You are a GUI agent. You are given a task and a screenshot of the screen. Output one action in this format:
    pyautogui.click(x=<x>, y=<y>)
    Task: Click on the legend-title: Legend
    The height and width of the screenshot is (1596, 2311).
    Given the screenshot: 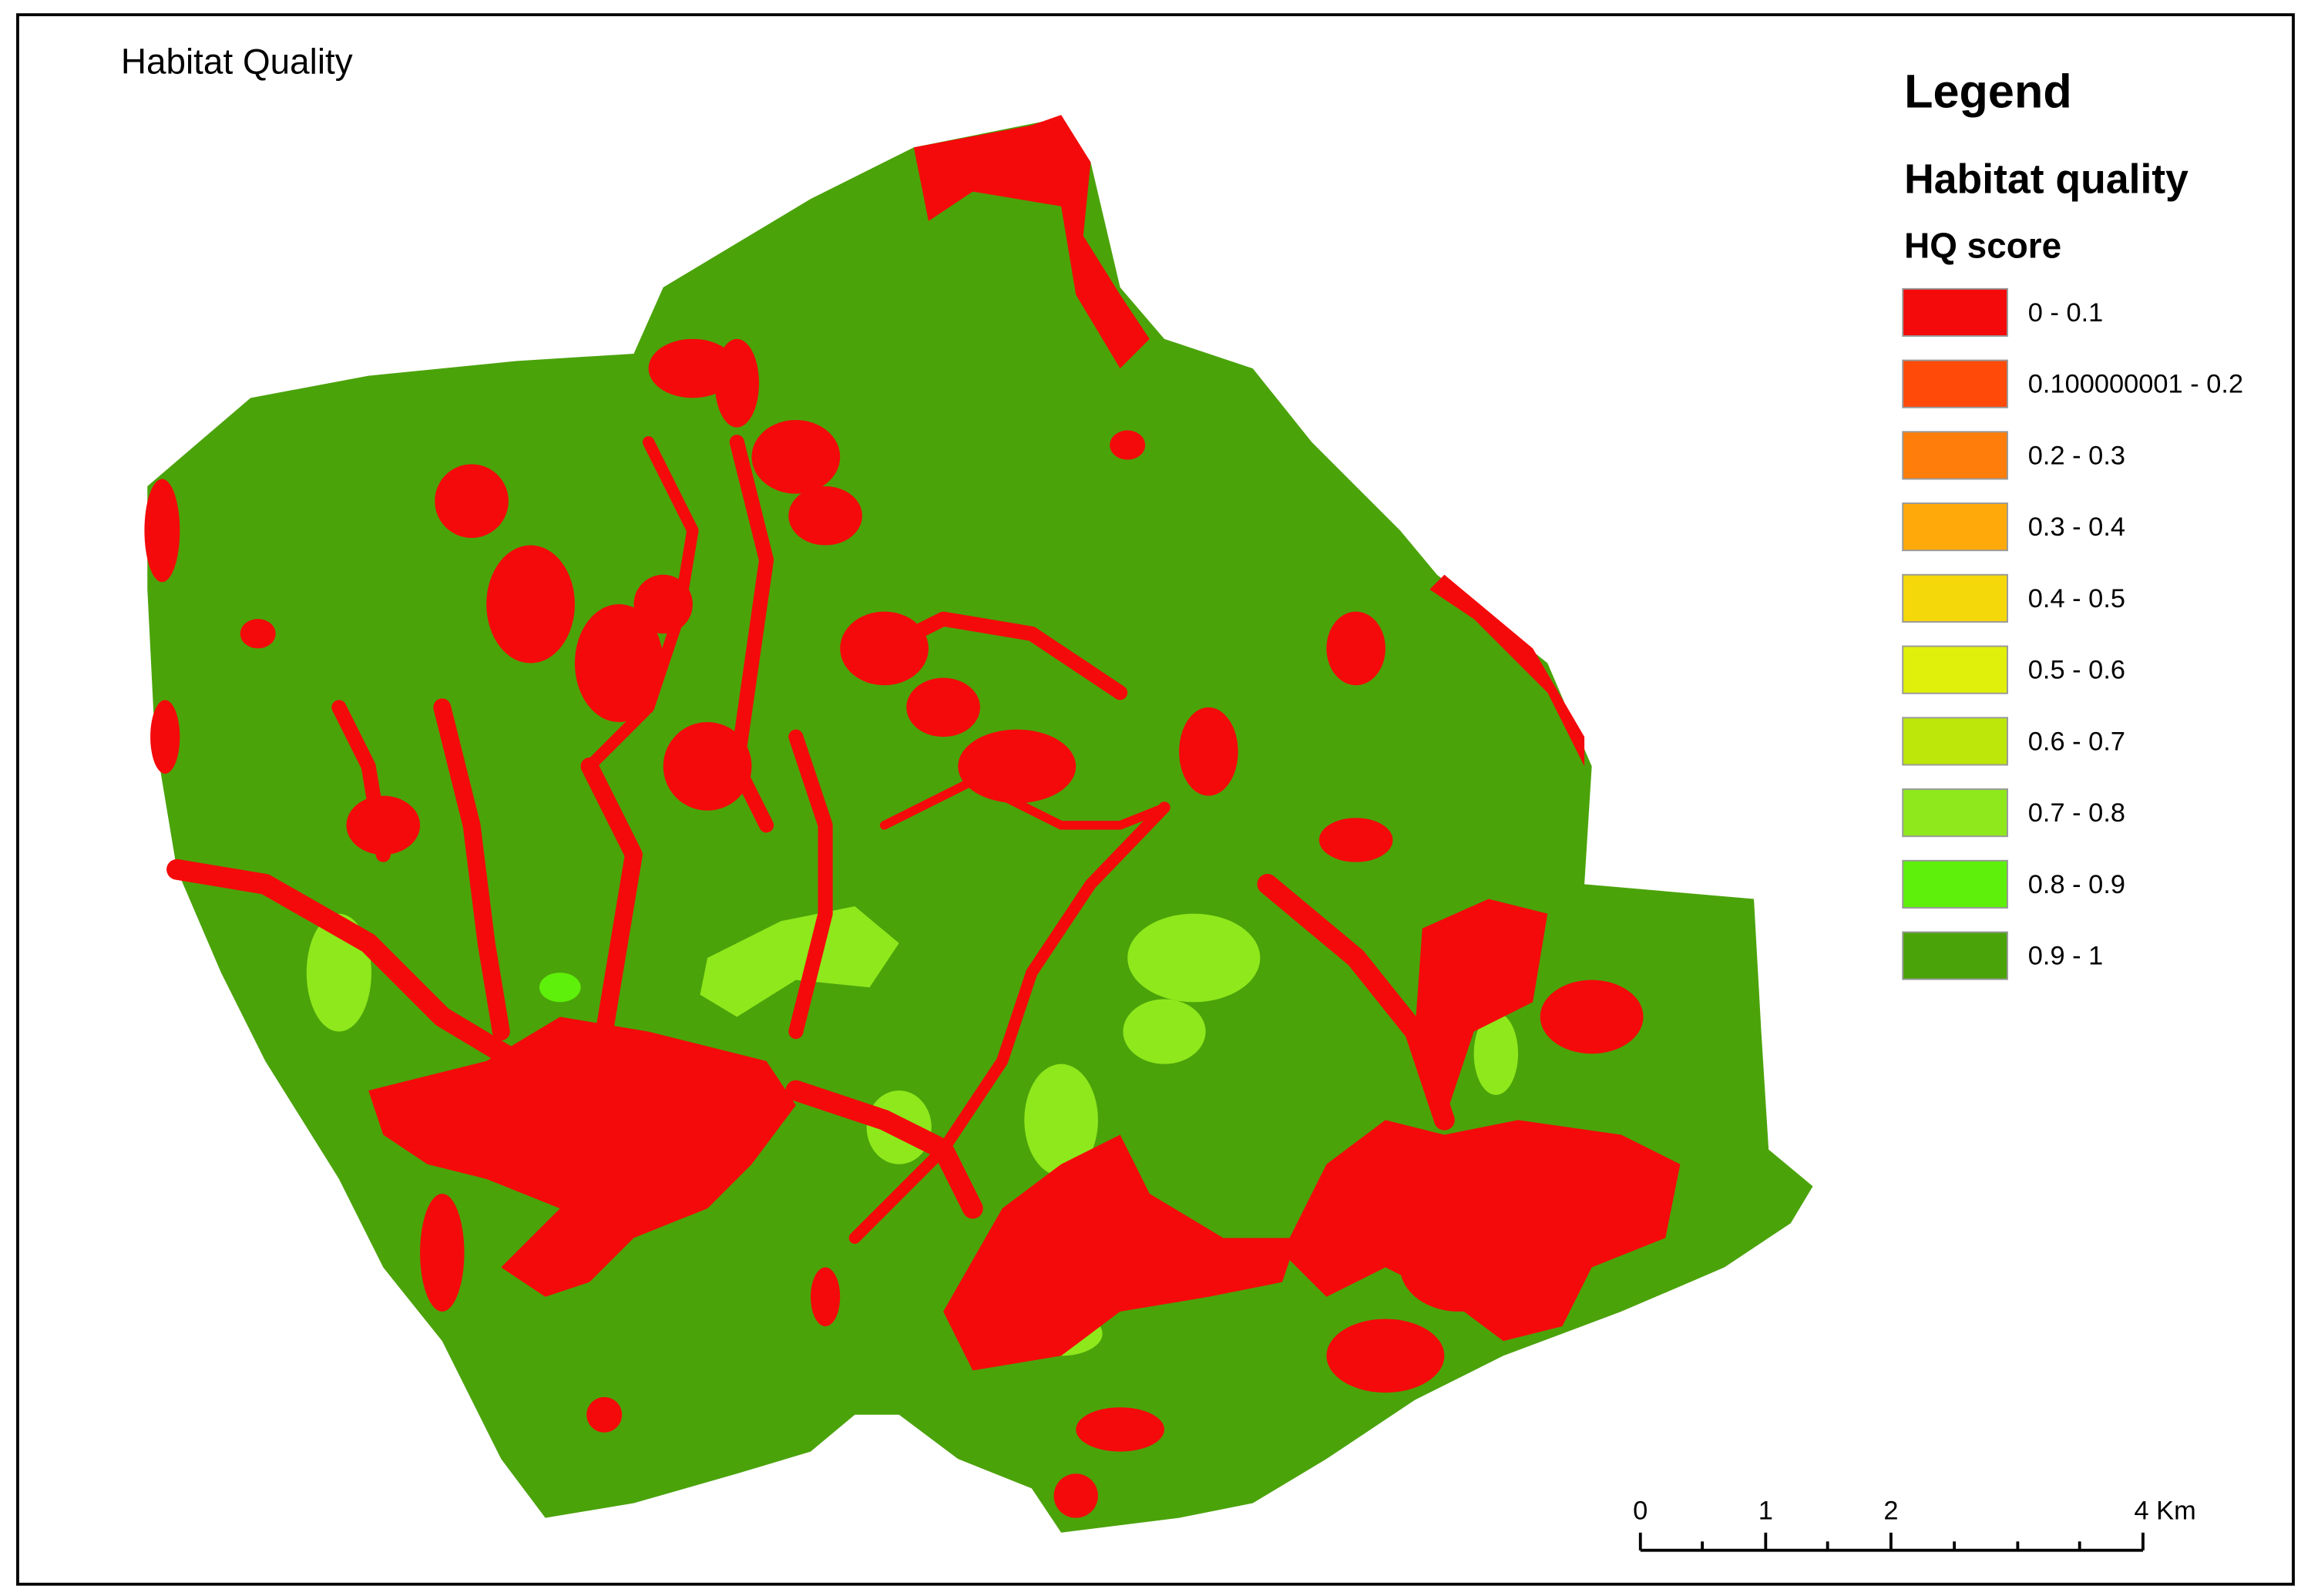 What is the action you would take?
    pyautogui.click(x=1988, y=92)
    